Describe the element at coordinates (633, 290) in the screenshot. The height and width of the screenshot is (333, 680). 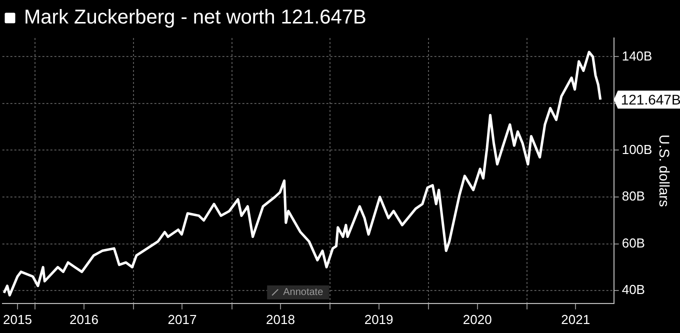
I see `y-tick-label: 40B` at that location.